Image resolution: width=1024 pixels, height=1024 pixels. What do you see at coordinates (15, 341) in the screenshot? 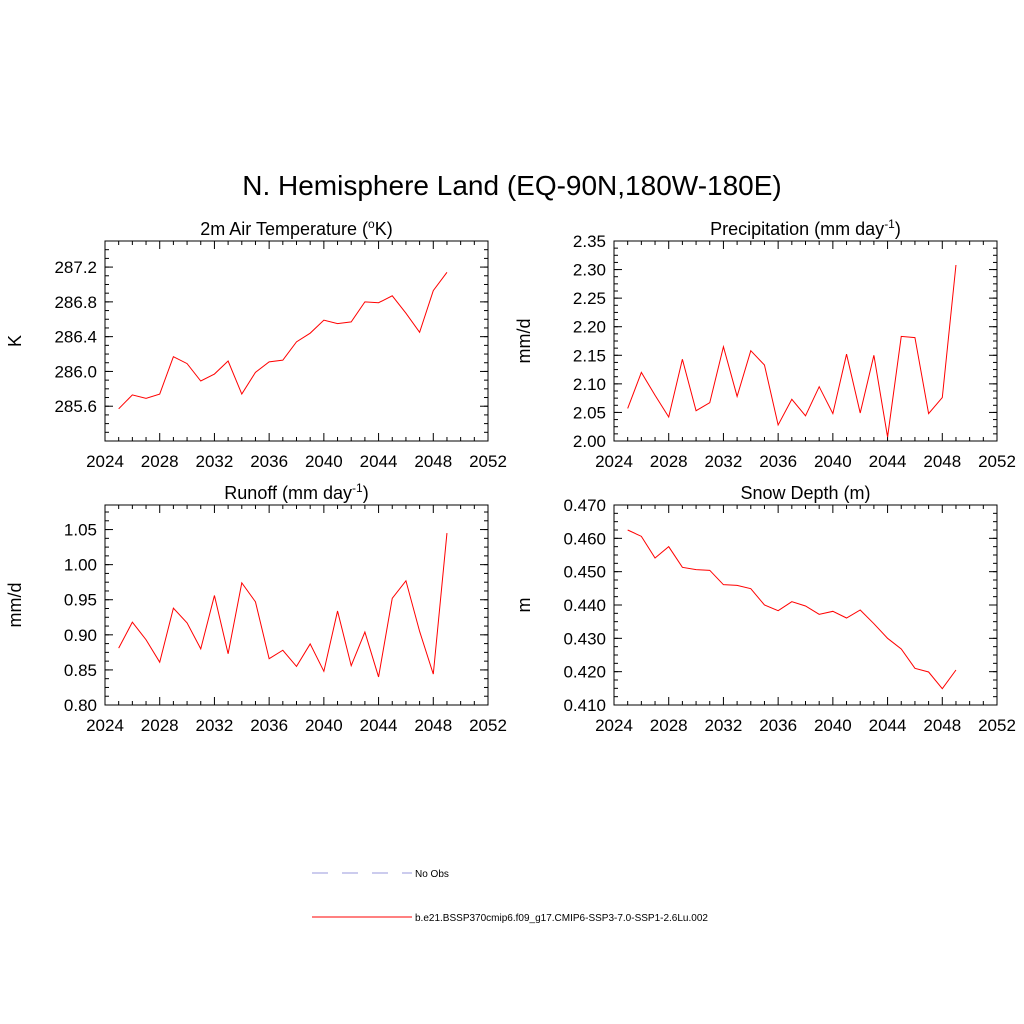
I see `y-axis-label: K` at bounding box center [15, 341].